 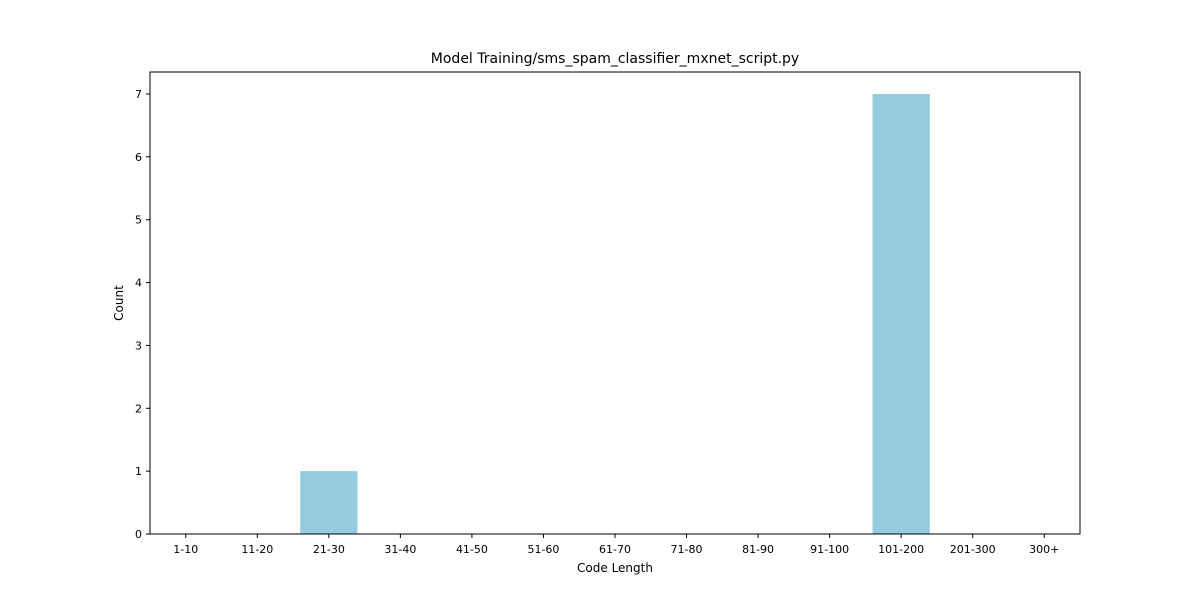 I want to click on x-tick-label: 81-90, so click(x=758, y=549).